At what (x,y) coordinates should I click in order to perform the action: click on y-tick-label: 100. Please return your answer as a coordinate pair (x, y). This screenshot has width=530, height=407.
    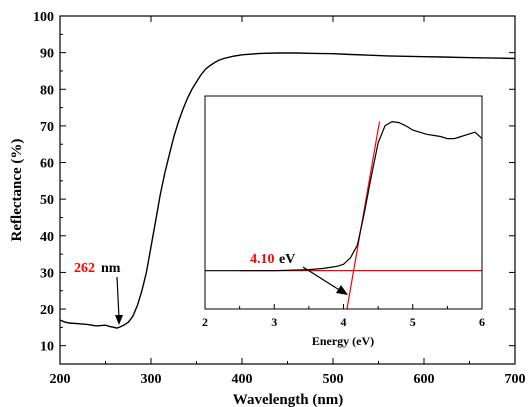
    Looking at the image, I should click on (43, 17).